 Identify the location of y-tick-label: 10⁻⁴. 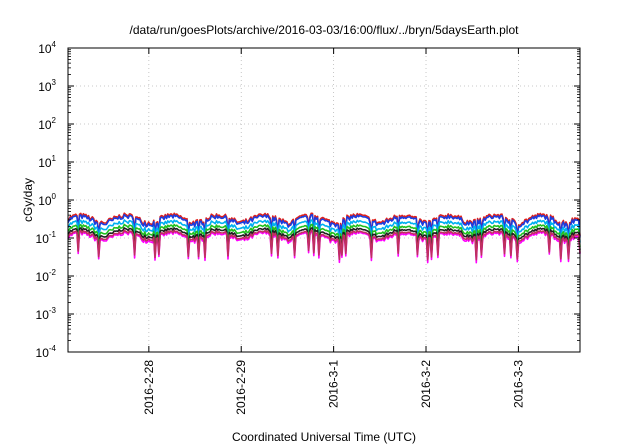
(46, 352).